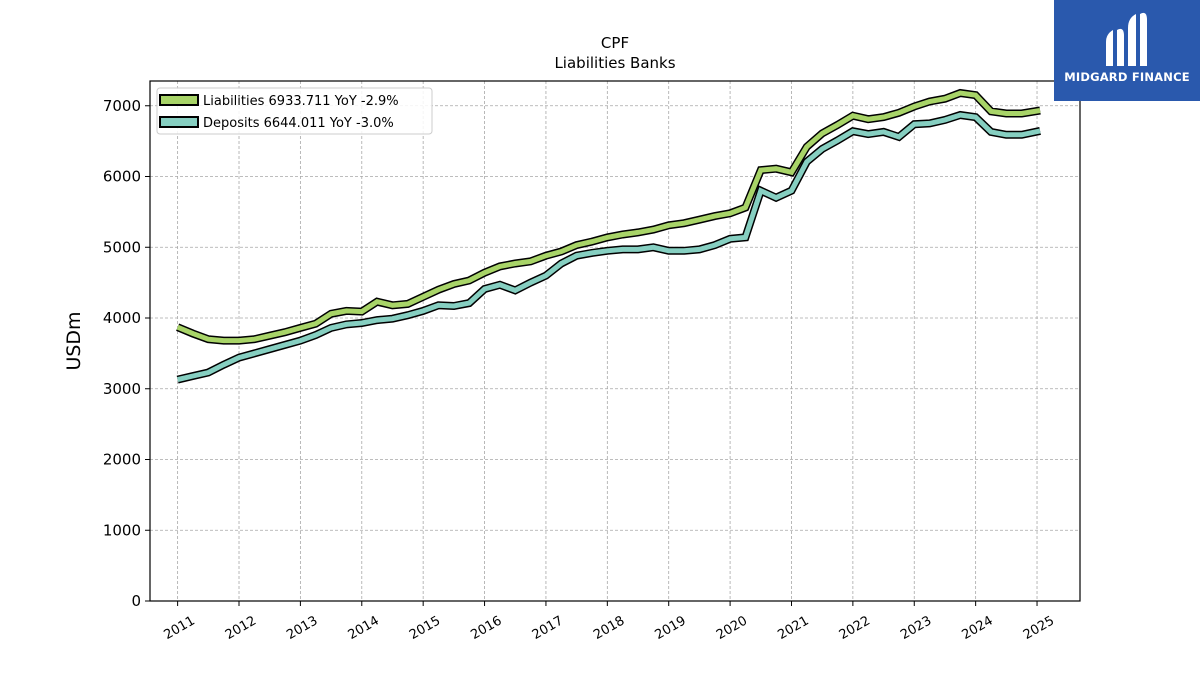 The image size is (1200, 675). What do you see at coordinates (122, 106) in the screenshot?
I see `y-tick-label: 7000` at bounding box center [122, 106].